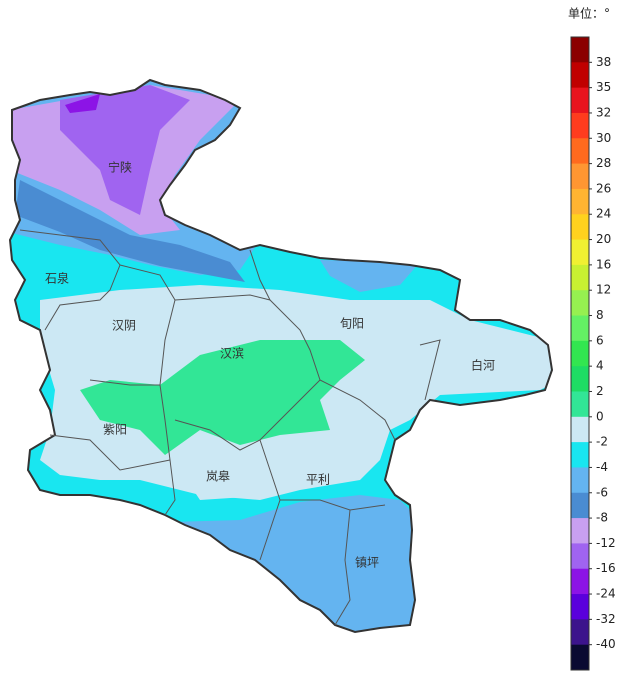 The image size is (620, 679). I want to click on legend-label: -24, so click(606, 594).